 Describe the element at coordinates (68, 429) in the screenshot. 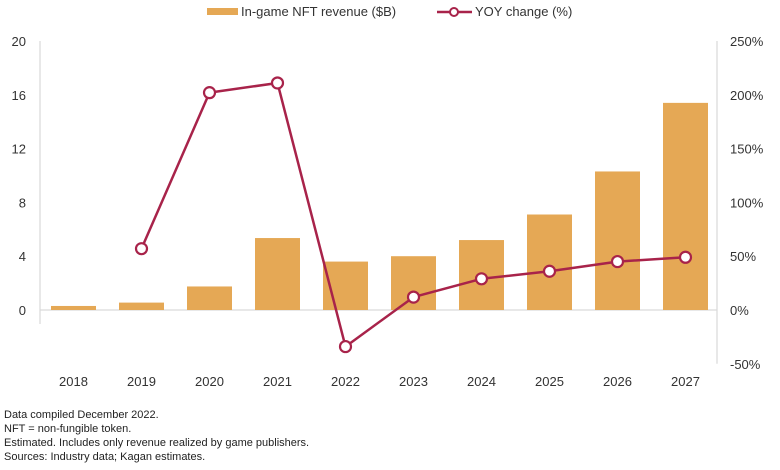

I see `footnote-nft: NFT = non-fungible token.` at that location.